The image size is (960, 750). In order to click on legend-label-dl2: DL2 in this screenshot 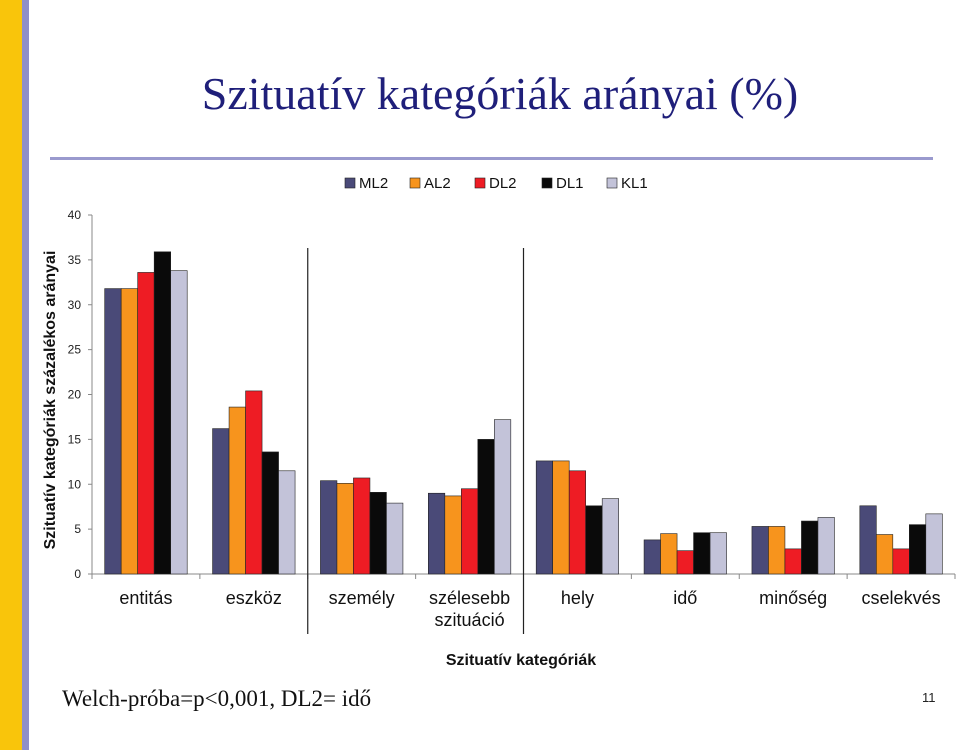, I will do `click(503, 183)`.